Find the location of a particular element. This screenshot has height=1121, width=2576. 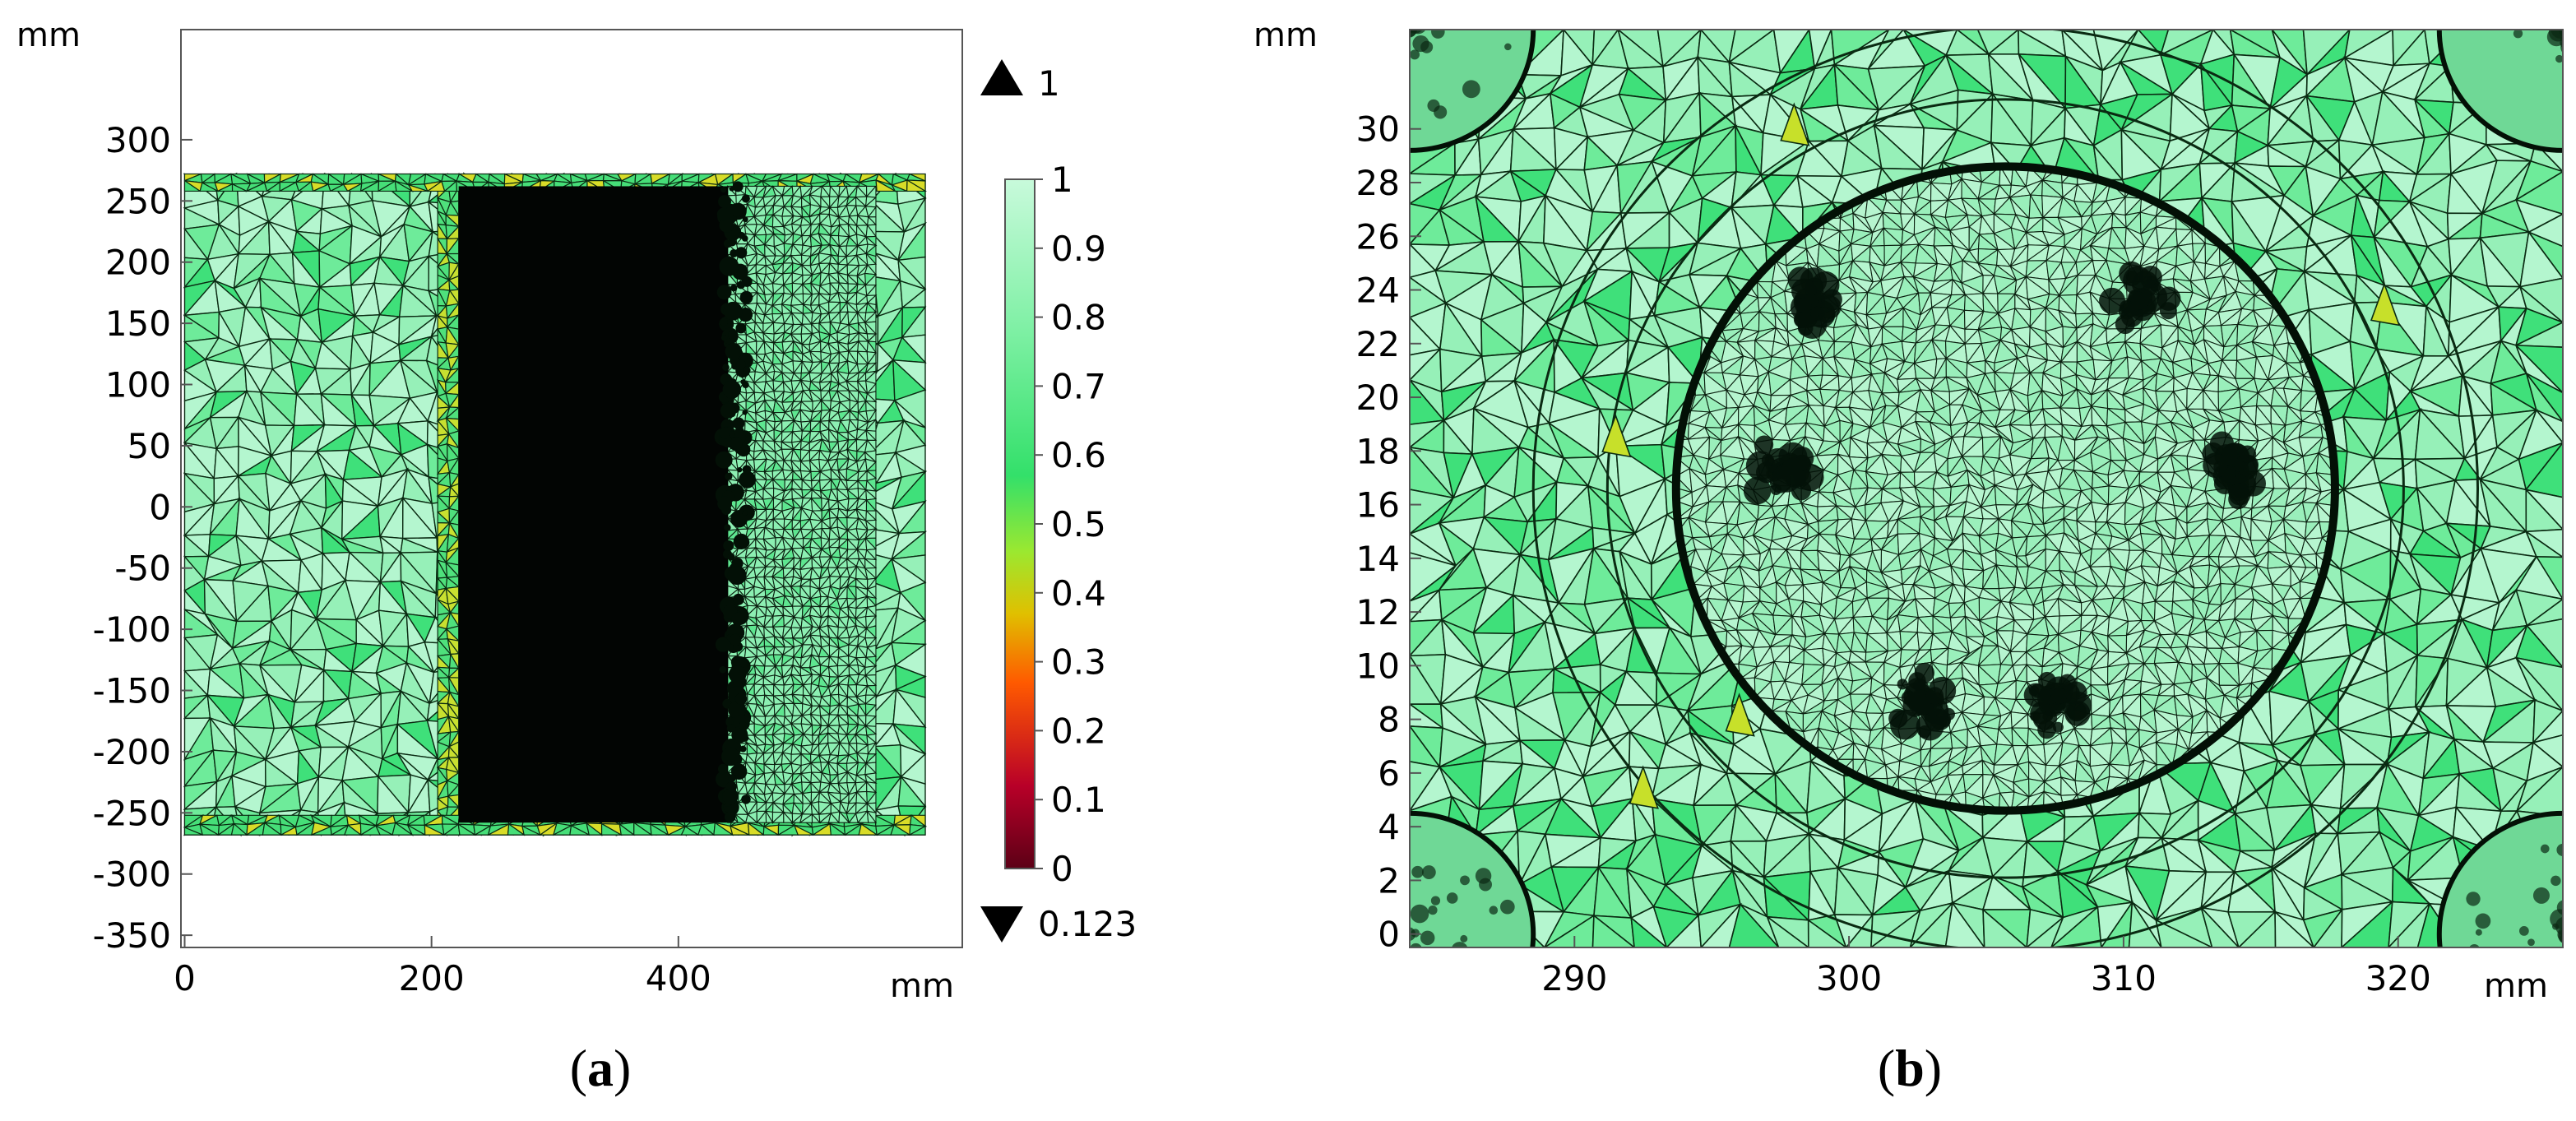

panel-a-x-axis: 0 200 400 is located at coordinates (443, 967).